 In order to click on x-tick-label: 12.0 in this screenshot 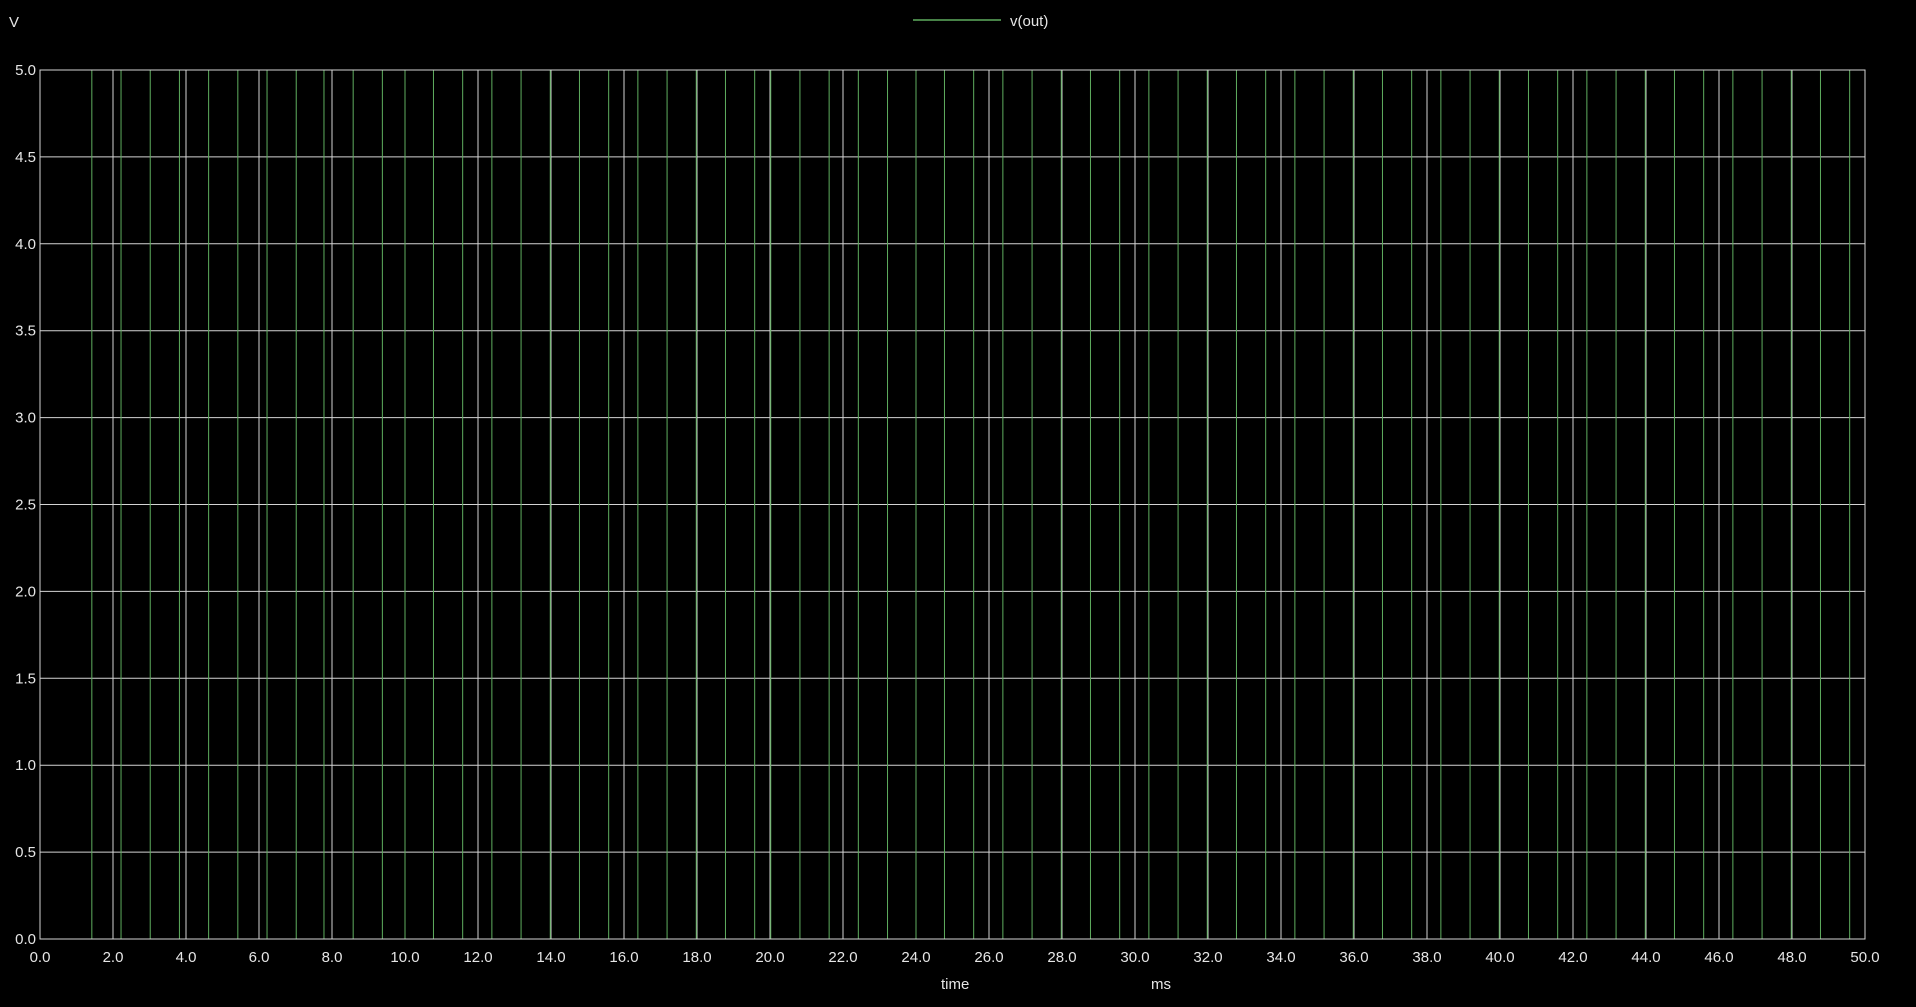, I will do `click(477, 957)`.